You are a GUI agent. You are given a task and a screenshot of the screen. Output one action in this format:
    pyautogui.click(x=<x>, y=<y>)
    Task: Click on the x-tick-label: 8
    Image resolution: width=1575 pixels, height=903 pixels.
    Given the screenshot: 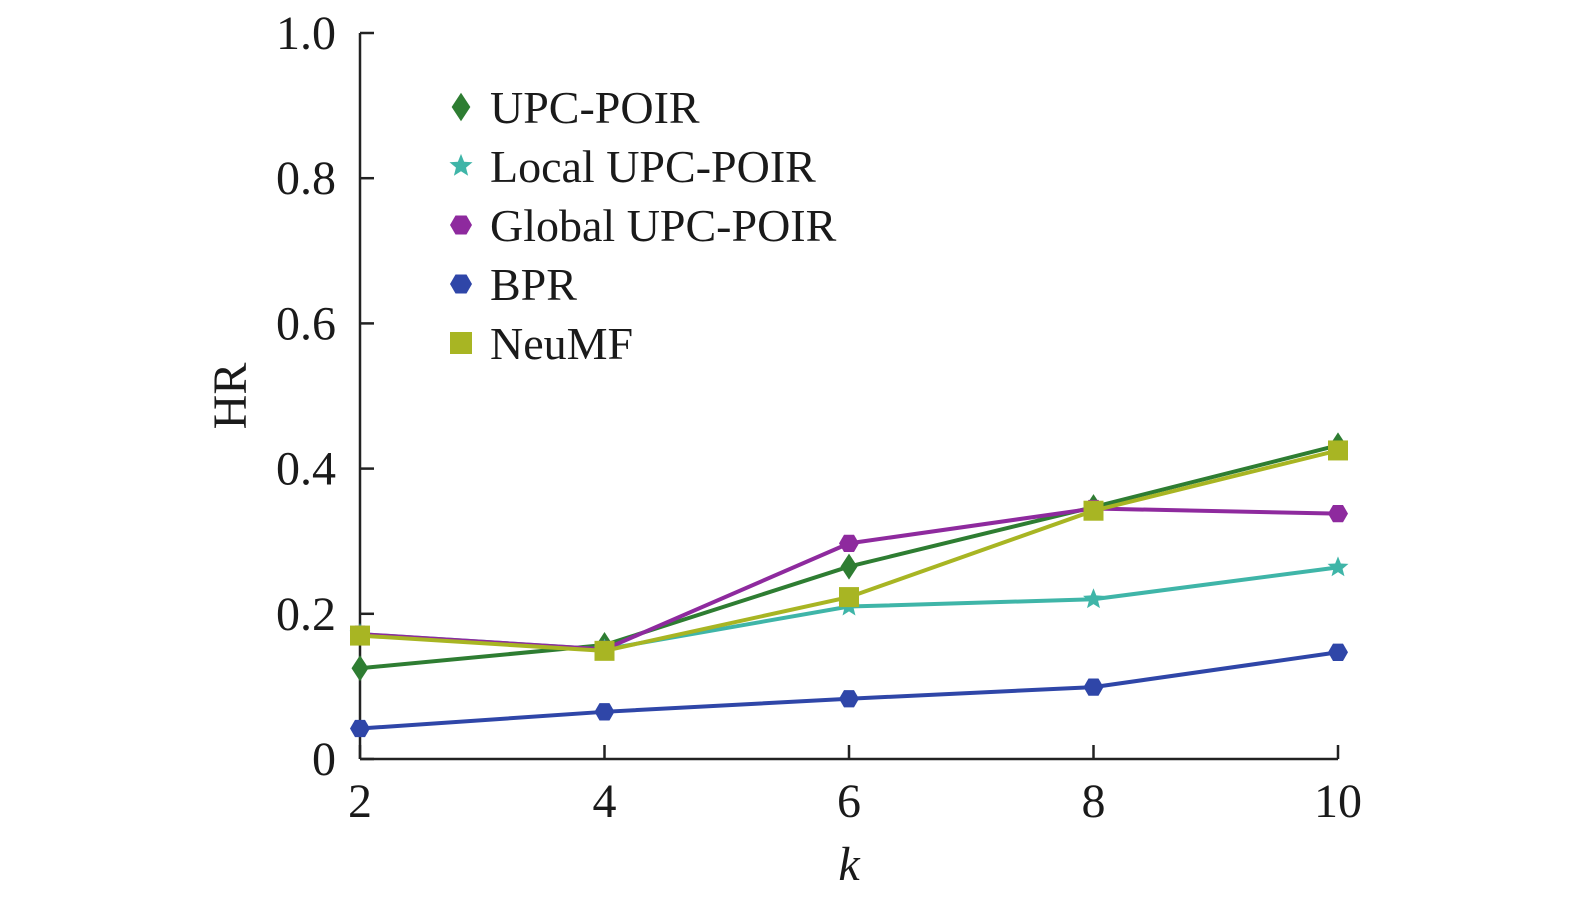 What is the action you would take?
    pyautogui.click(x=1094, y=801)
    